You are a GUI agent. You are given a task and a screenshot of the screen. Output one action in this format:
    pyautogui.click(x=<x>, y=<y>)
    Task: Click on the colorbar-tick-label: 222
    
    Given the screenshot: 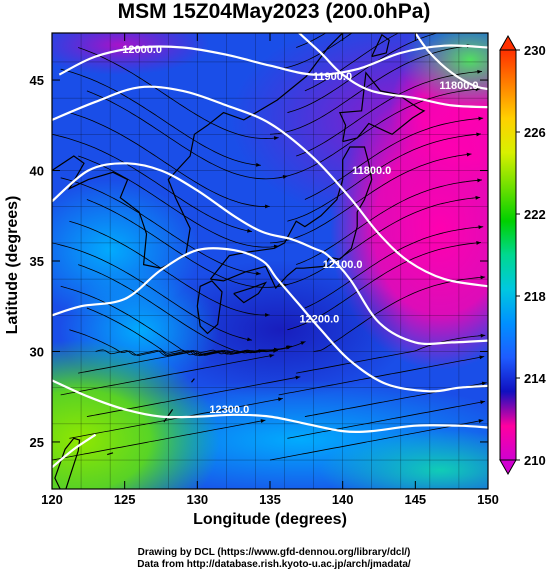 What is the action you would take?
    pyautogui.click(x=535, y=214)
    